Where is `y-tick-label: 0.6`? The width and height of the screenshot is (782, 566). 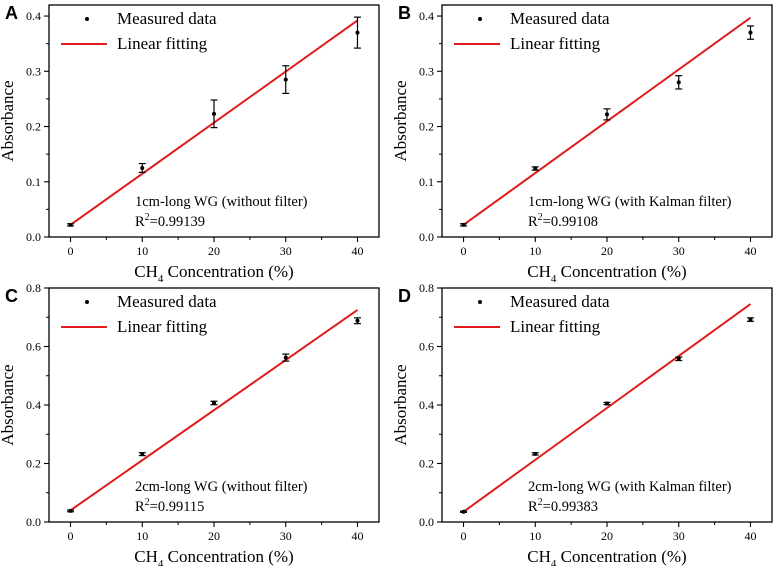 y-tick-label: 0.6 is located at coordinates (426, 347).